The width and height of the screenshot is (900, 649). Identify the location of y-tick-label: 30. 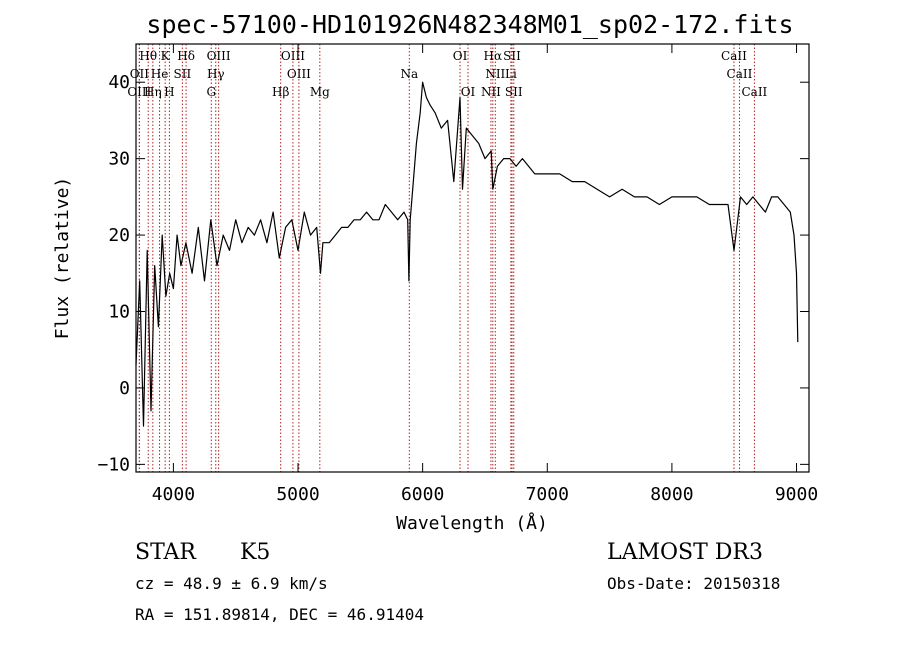
(119, 159).